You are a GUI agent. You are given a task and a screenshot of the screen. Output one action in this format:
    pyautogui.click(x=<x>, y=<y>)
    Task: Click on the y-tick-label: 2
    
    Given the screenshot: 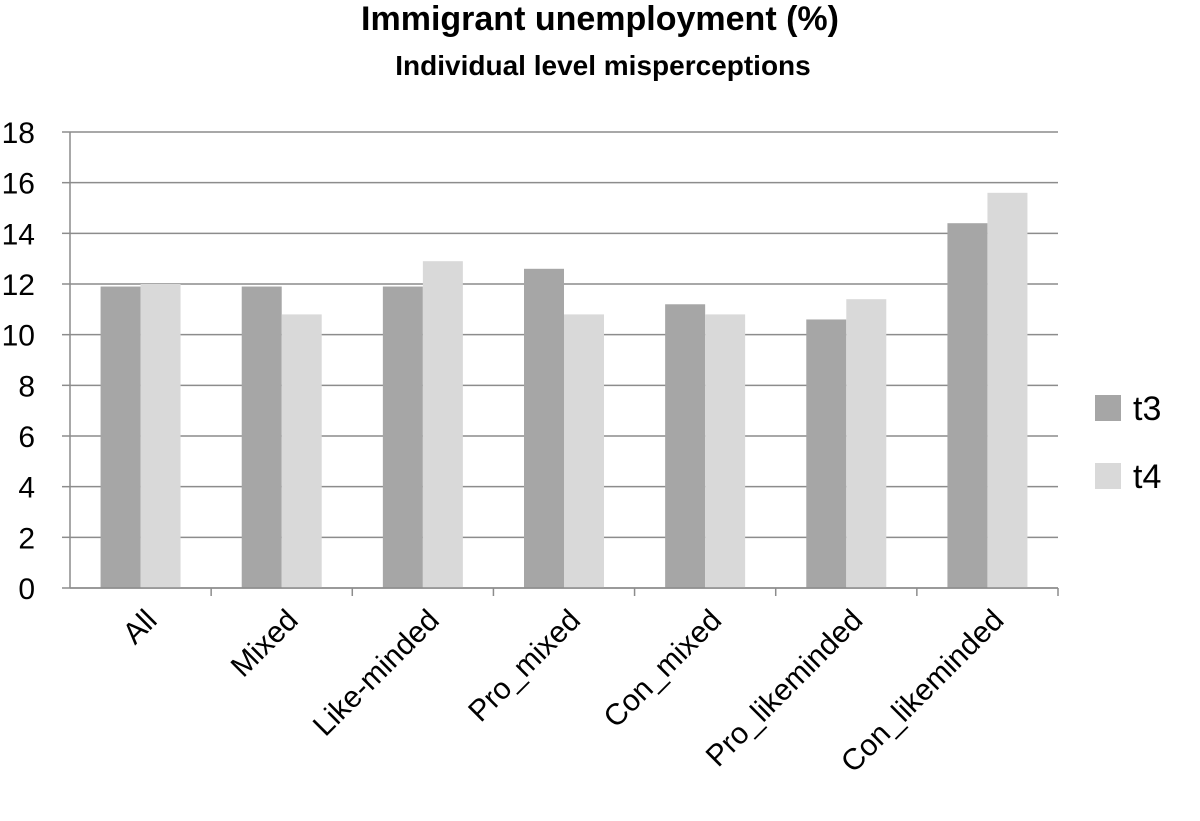 What is the action you would take?
    pyautogui.click(x=26, y=538)
    